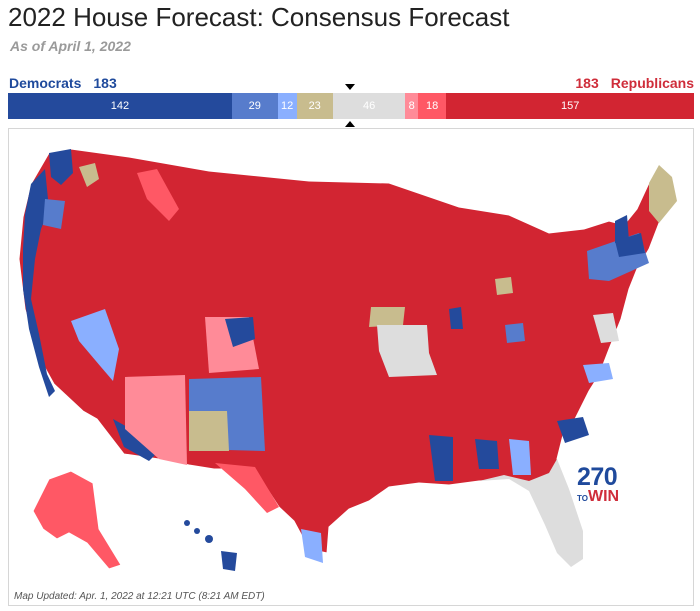  What do you see at coordinates (652, 83) in the screenshot?
I see `republicans-label: Republicans` at bounding box center [652, 83].